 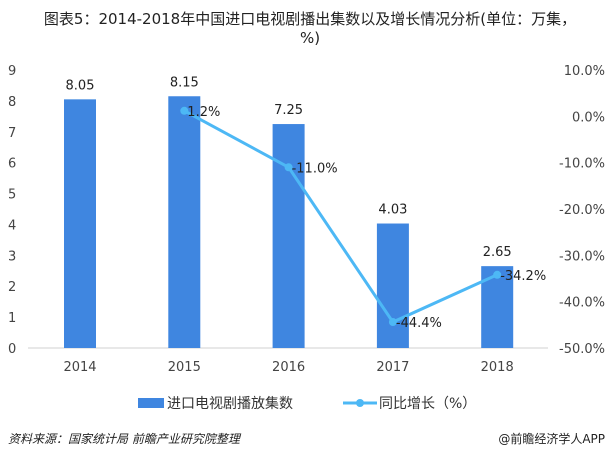 I want to click on left-tick-label: 1, so click(x=12, y=318).